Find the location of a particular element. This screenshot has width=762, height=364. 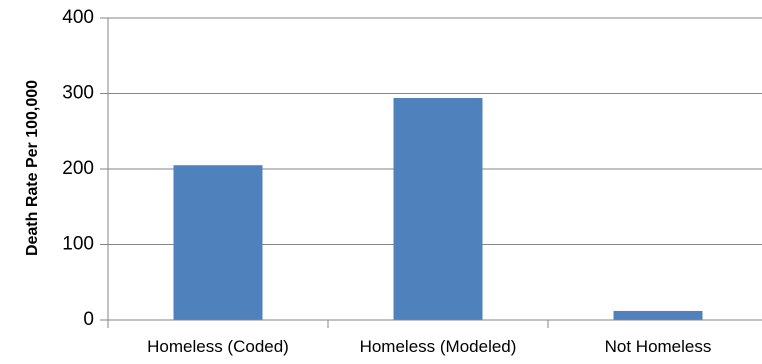

y-tick-label-200: 200 is located at coordinates (78, 168).